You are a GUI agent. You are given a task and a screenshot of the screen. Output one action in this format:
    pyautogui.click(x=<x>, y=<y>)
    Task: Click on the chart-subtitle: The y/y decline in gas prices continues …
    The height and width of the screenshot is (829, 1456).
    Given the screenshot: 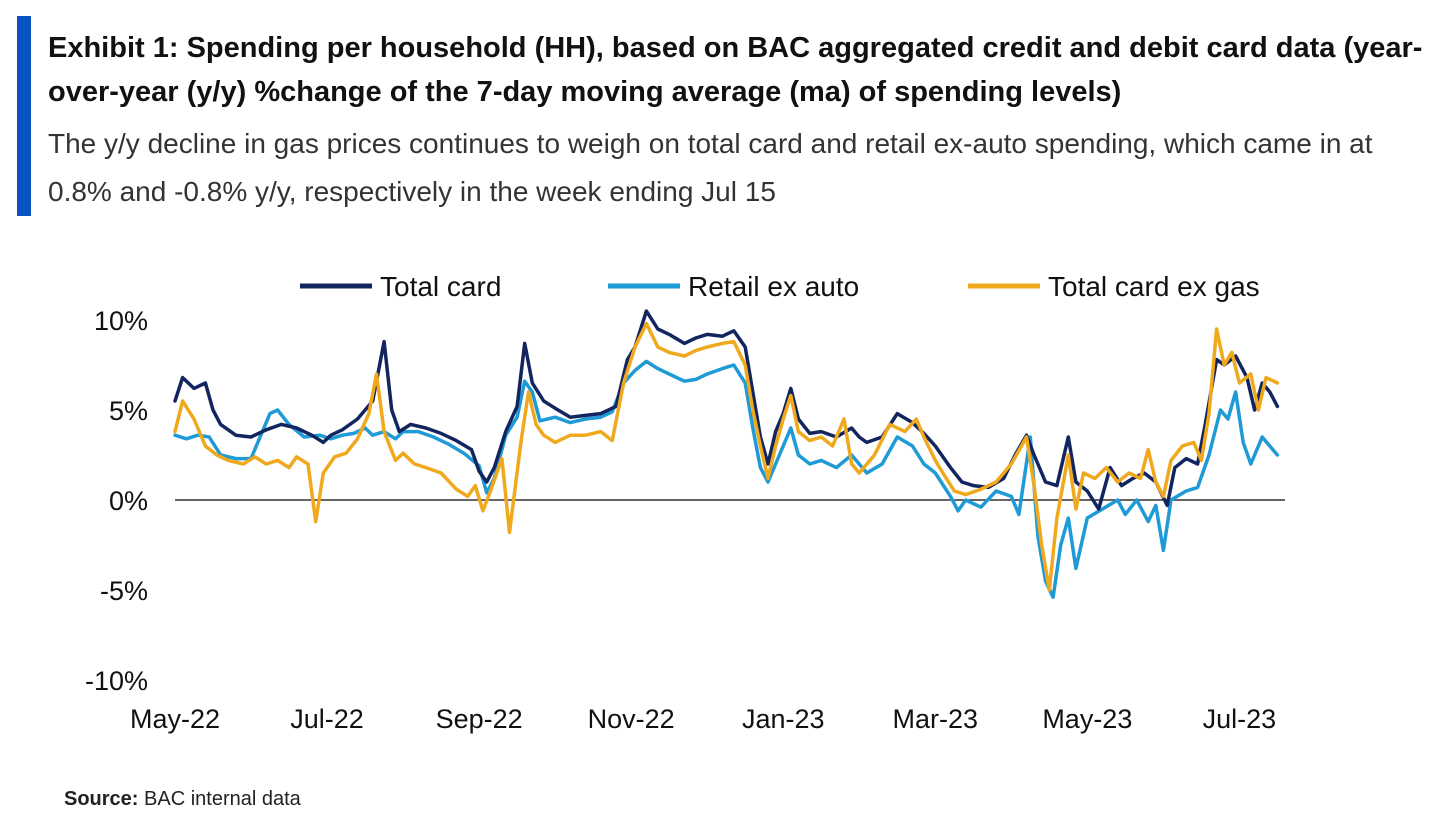 What is the action you would take?
    pyautogui.click(x=710, y=167)
    